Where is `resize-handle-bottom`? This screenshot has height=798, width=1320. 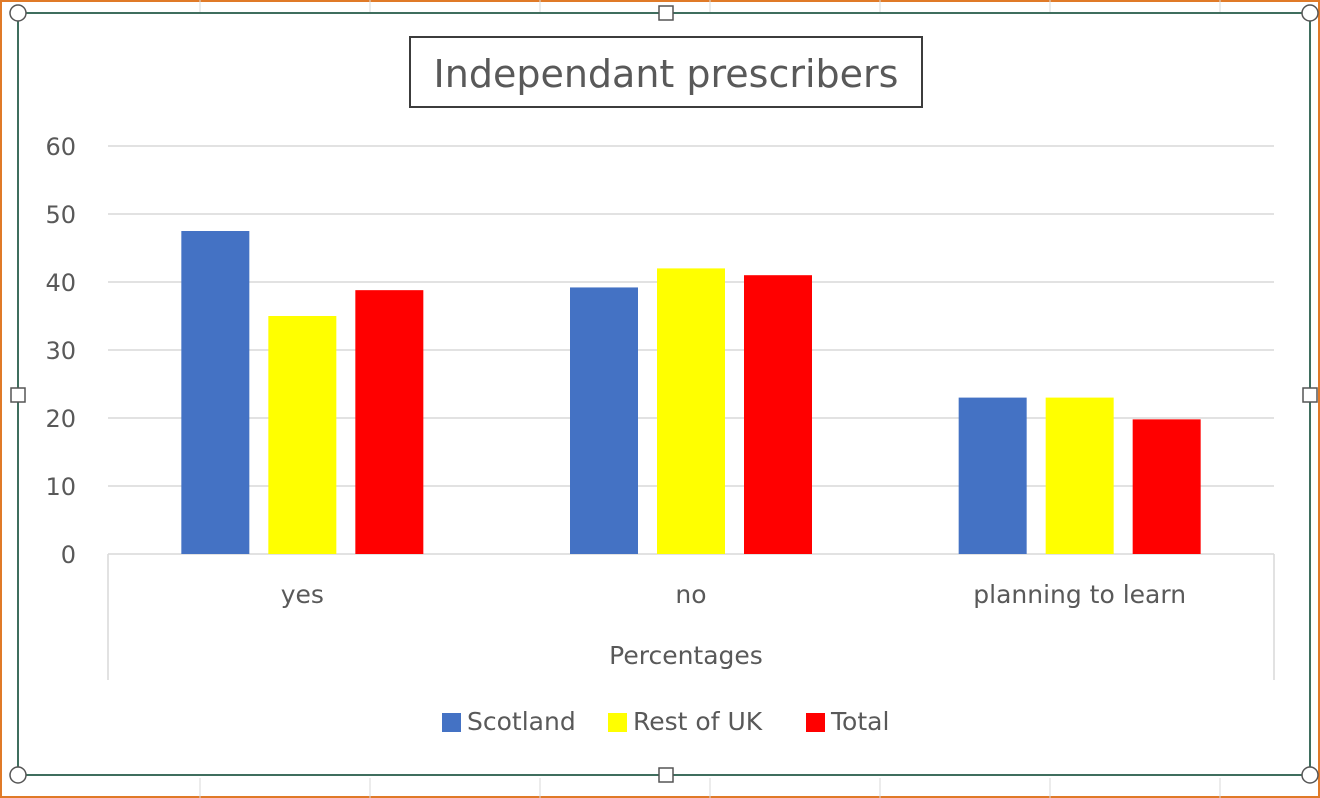 resize-handle-bottom is located at coordinates (666, 775).